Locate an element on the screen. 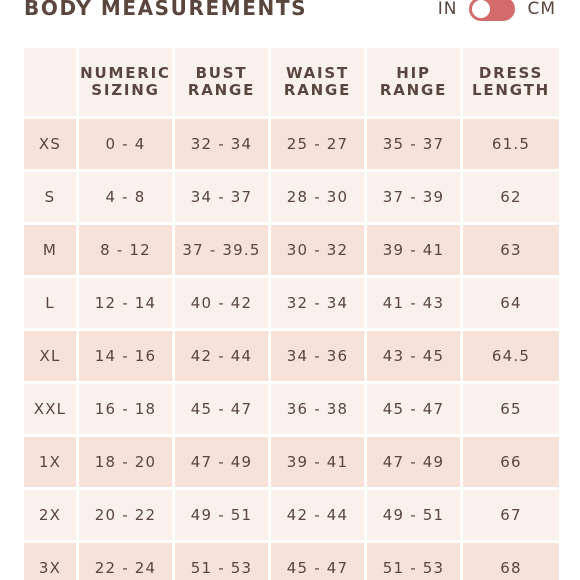  header-bust-range: BUST RANGE is located at coordinates (221, 82).